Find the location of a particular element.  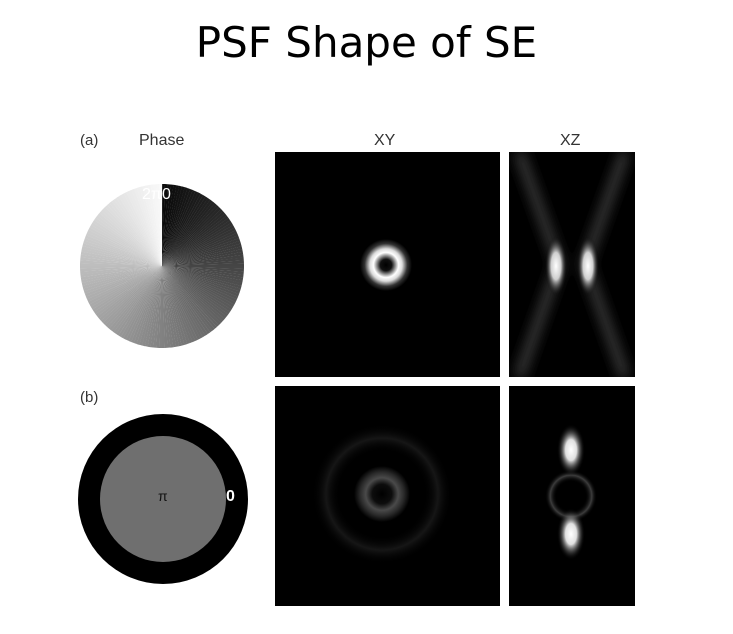

xz-psf-panel-b is located at coordinates (572, 496).